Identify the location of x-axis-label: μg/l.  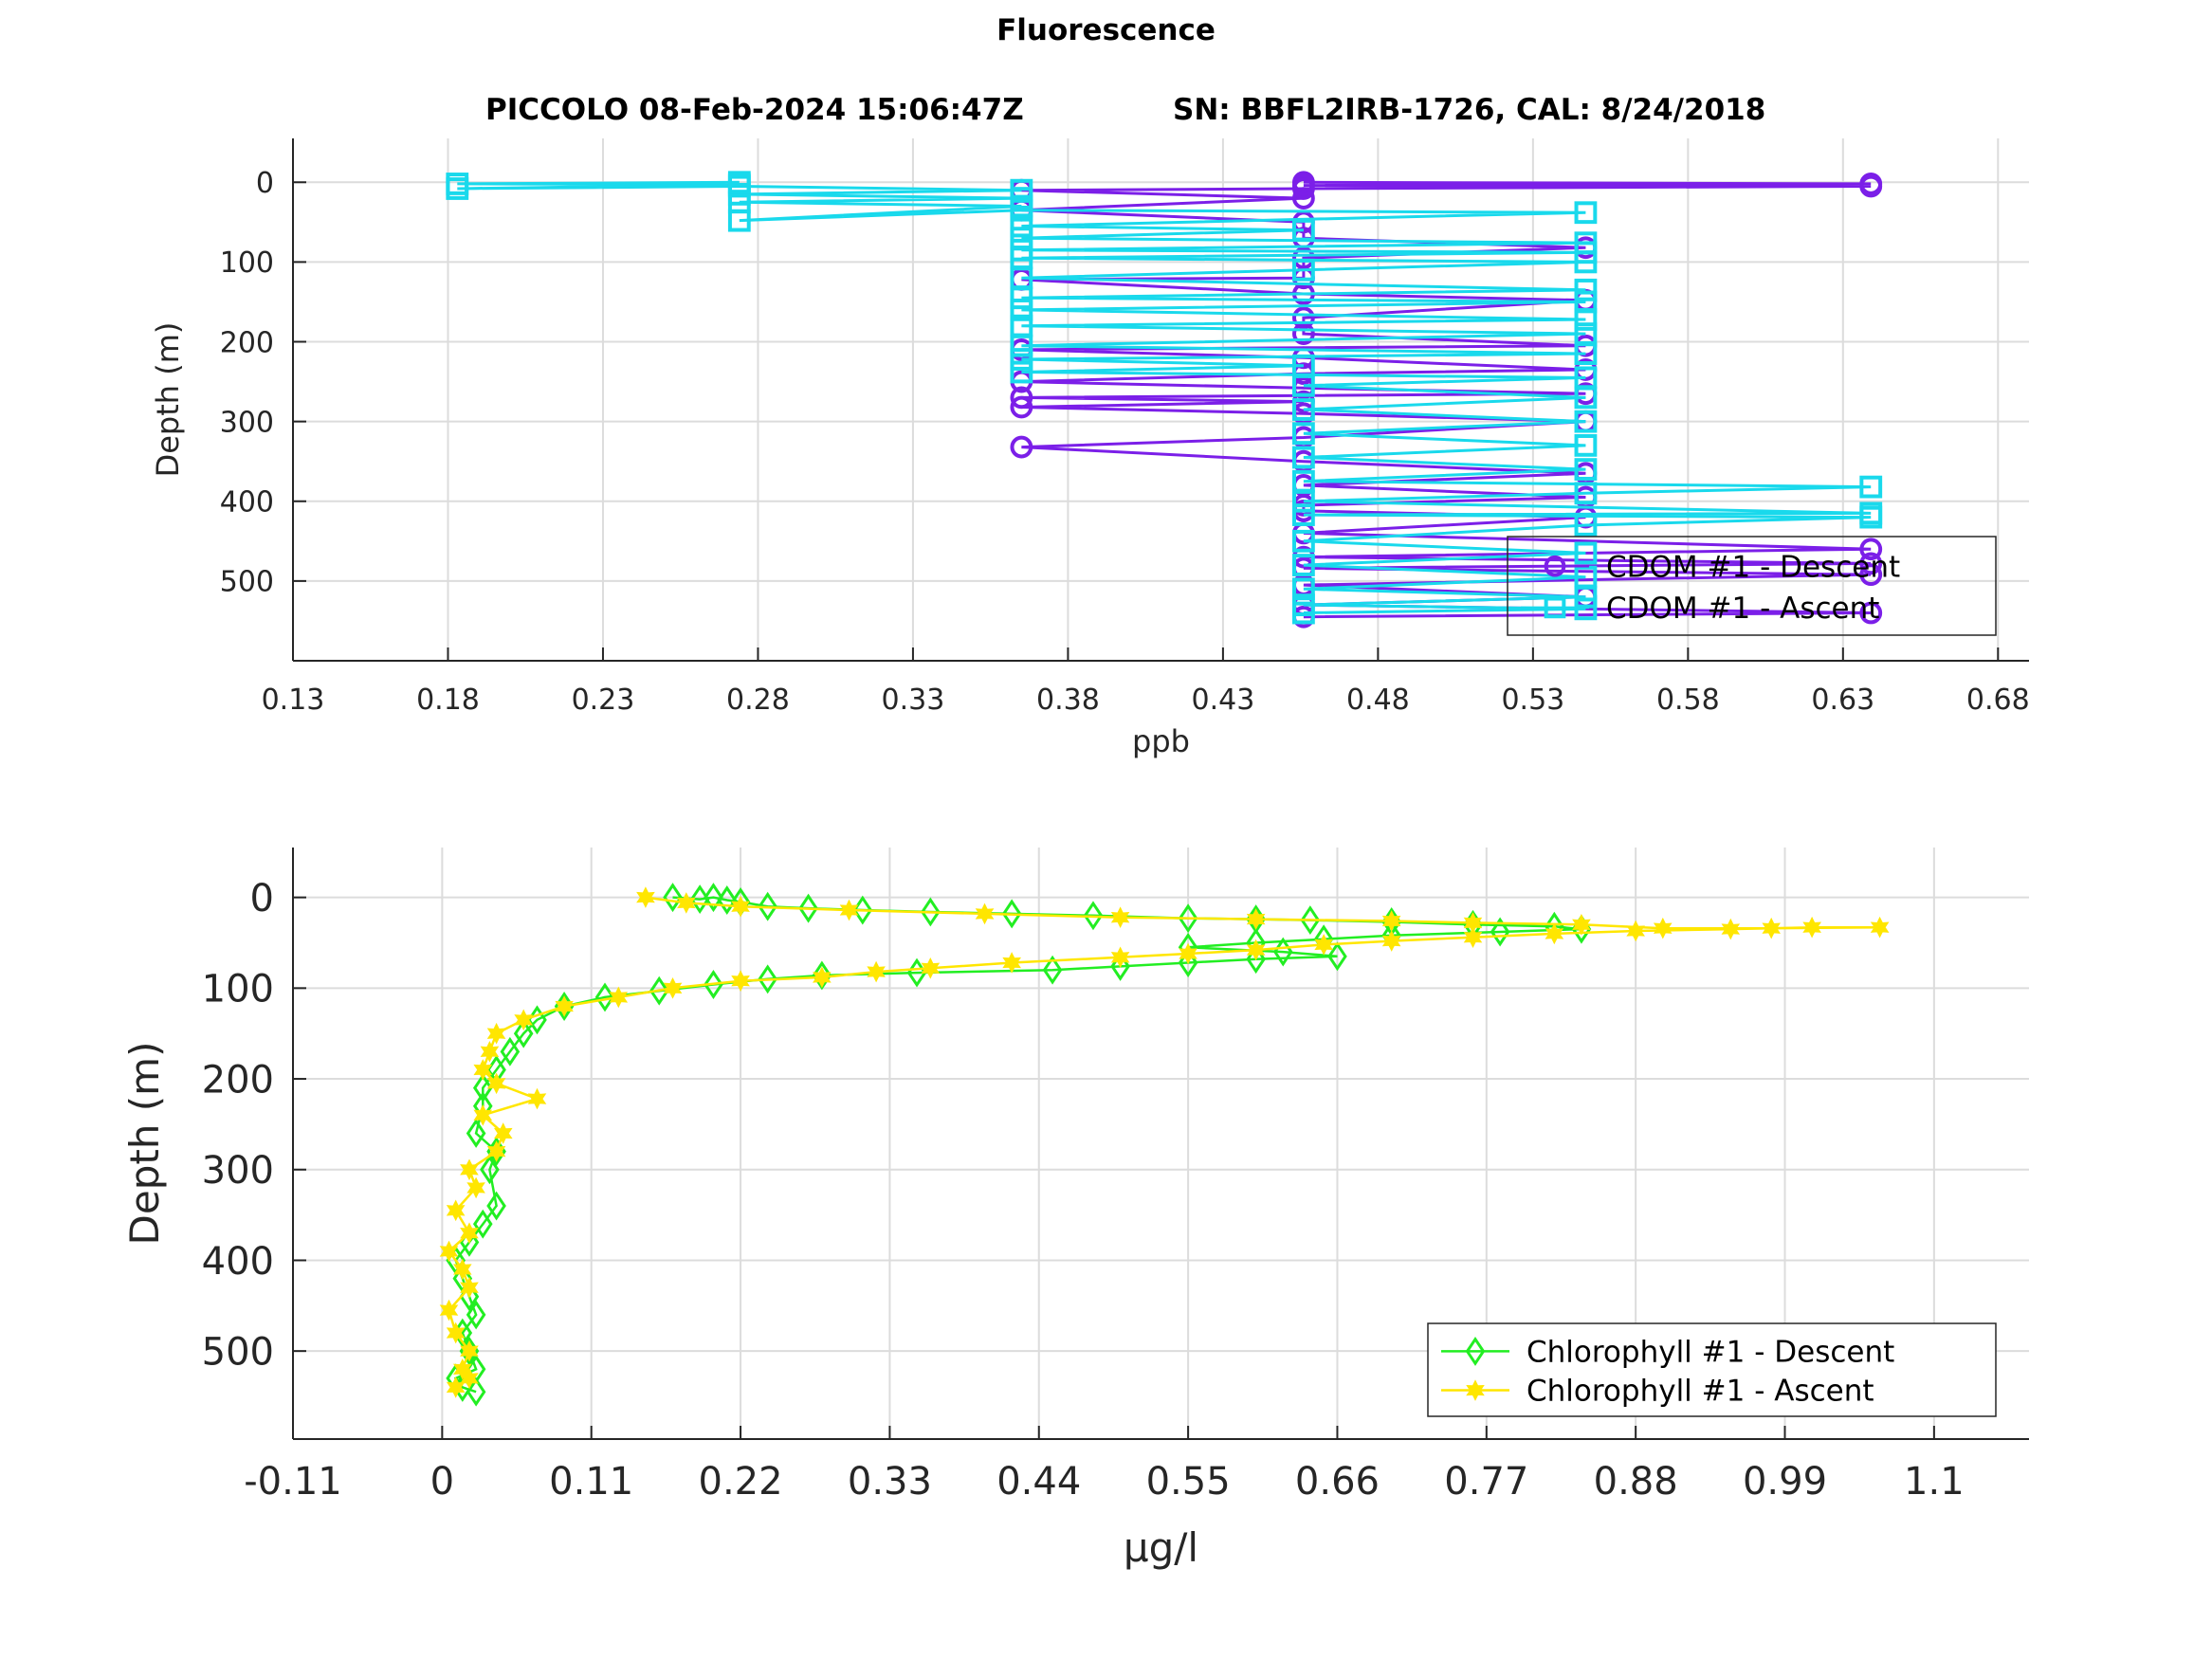
(1161, 1547).